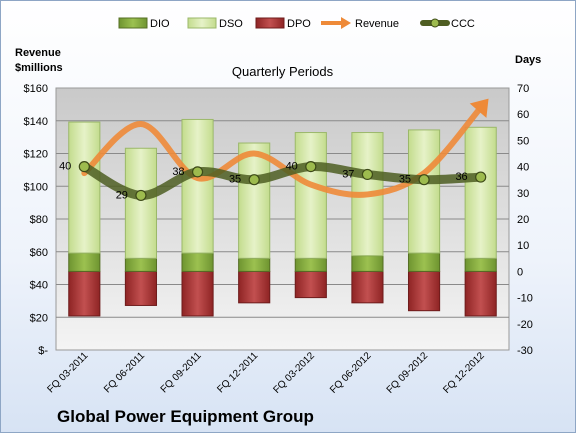 This screenshot has height=434, width=576. Describe the element at coordinates (528, 60) in the screenshot. I see `right-axis-title: Days` at that location.